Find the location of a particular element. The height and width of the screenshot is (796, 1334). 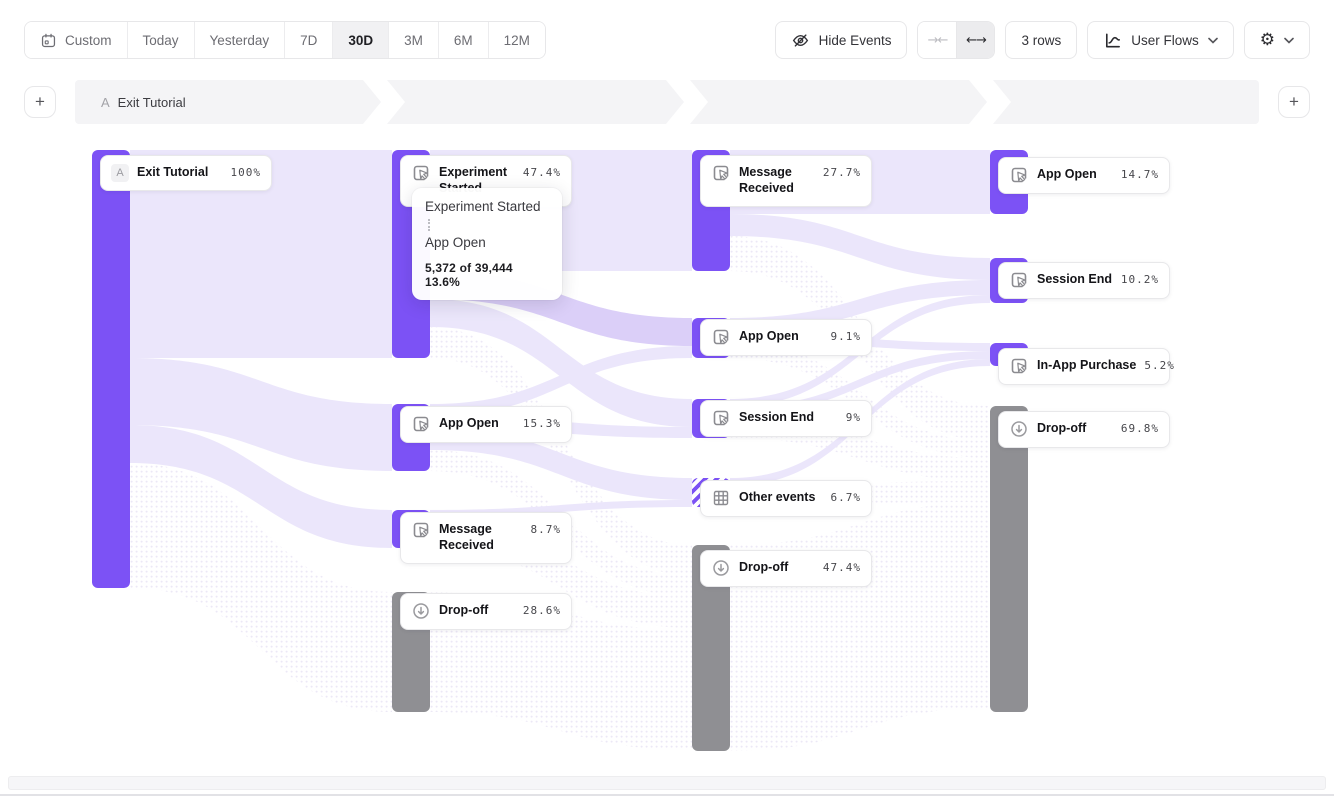

node-card-message-2: Message Received 8.7% is located at coordinates (486, 538).